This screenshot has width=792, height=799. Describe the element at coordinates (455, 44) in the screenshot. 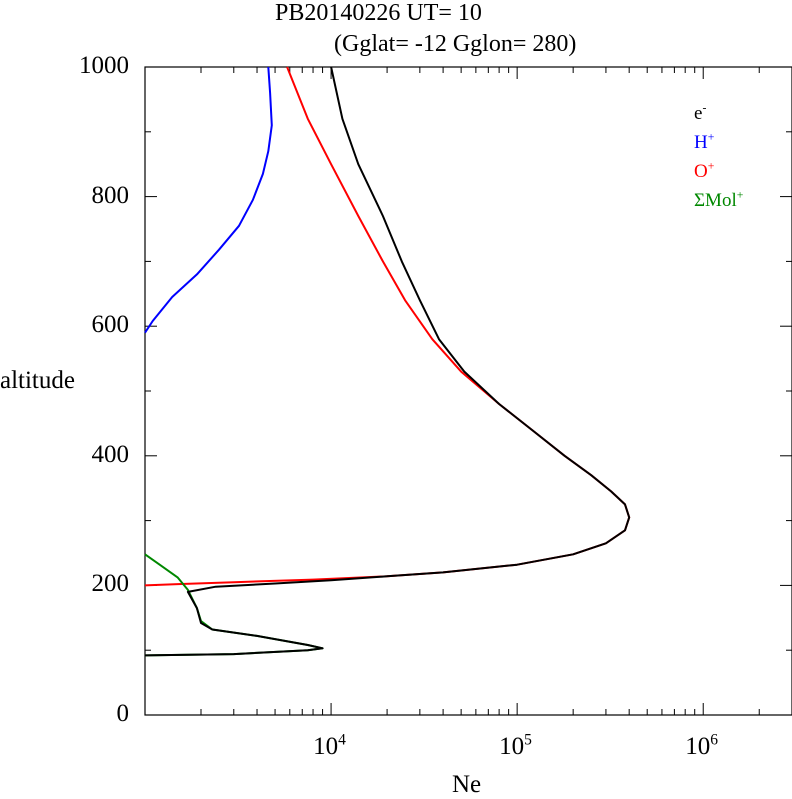

I see `chart-title-line2: (Gglat= -12 Gglon= 280)` at that location.